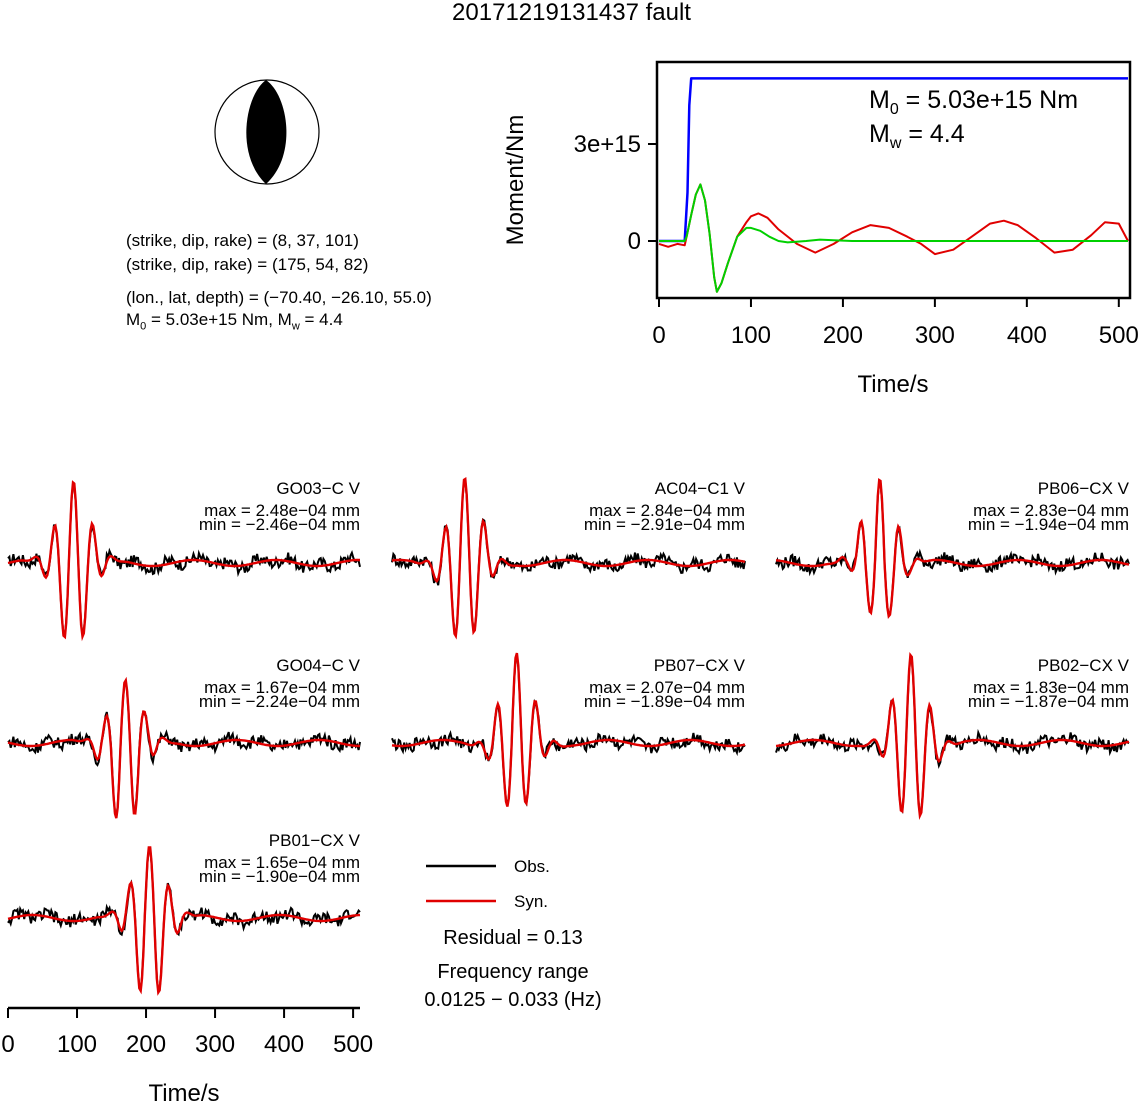  What do you see at coordinates (700, 488) in the screenshot?
I see `station-name: AC04−C1 V` at bounding box center [700, 488].